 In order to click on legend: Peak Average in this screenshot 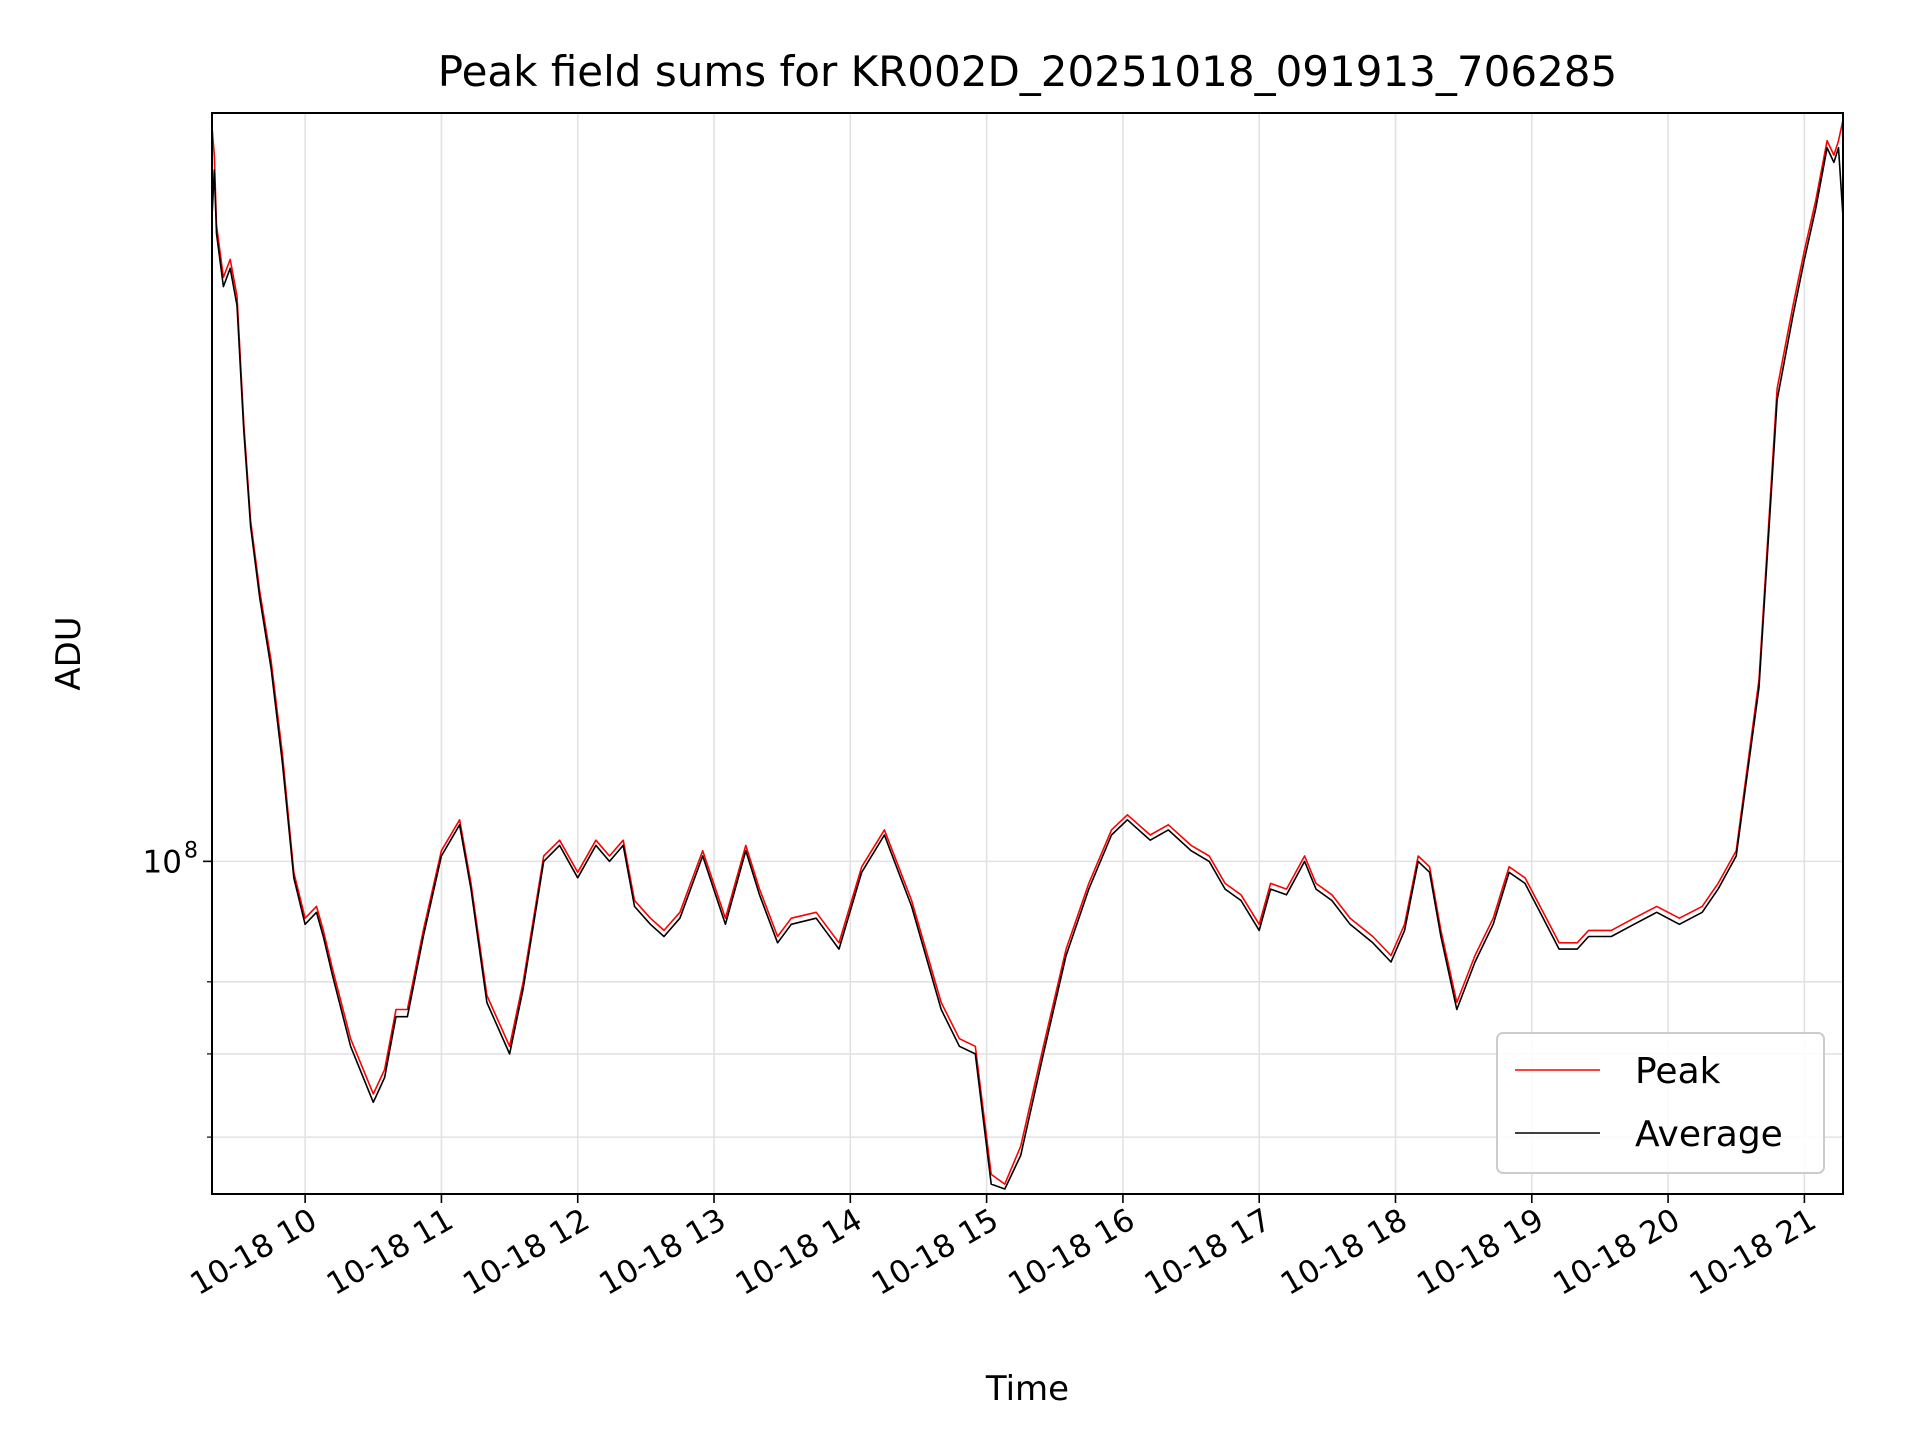, I will do `click(1660, 1103)`.